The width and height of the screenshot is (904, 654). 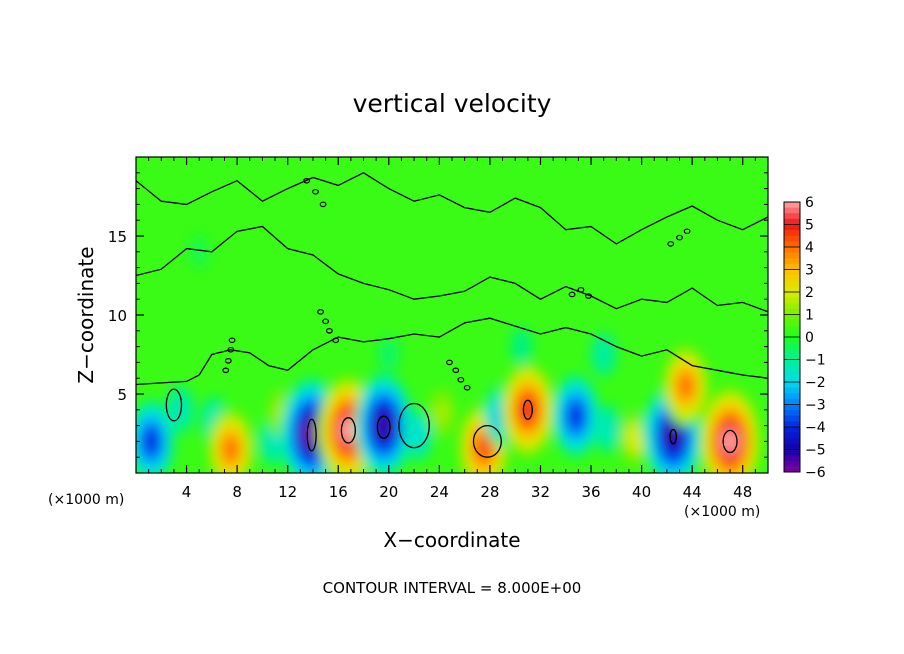 What do you see at coordinates (287, 492) in the screenshot?
I see `x-tick-label: 12` at bounding box center [287, 492].